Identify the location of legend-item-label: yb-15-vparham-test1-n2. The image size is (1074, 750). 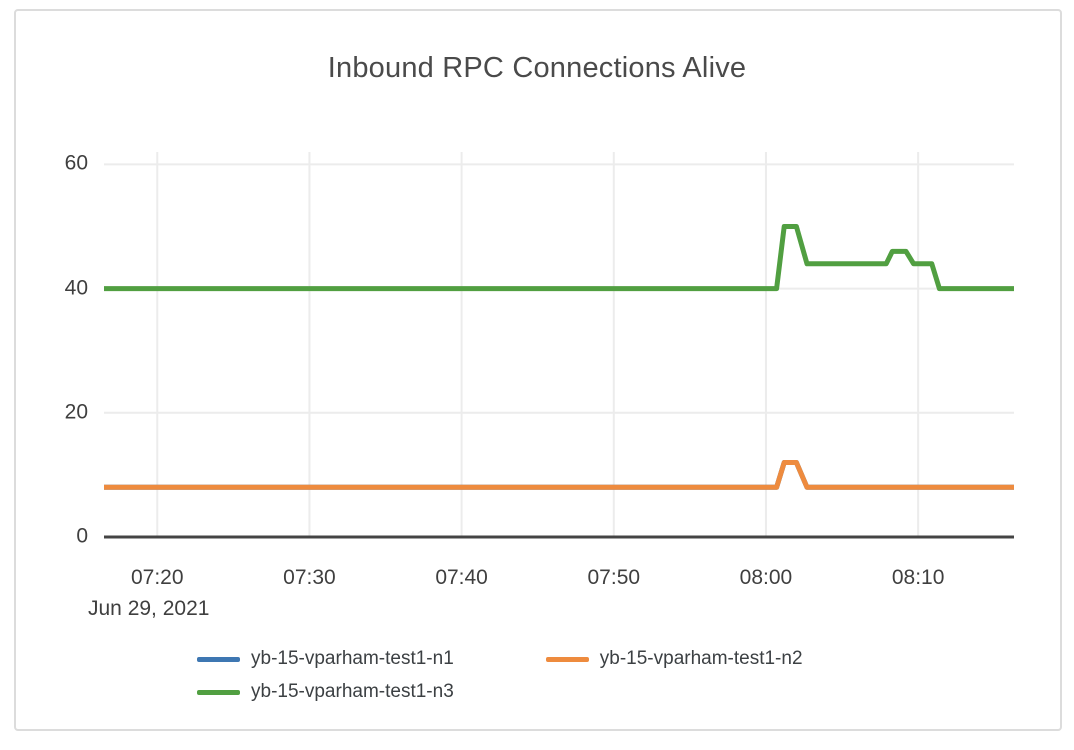
(701, 658).